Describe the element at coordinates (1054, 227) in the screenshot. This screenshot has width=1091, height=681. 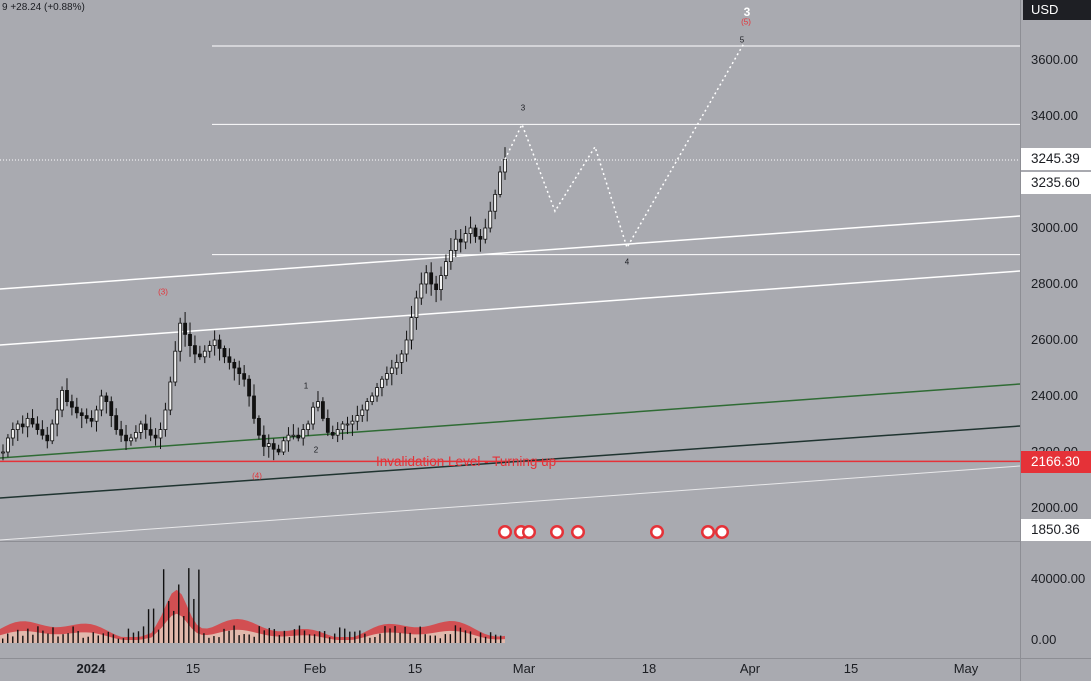
I see `price-tick-label: 3000.00` at that location.